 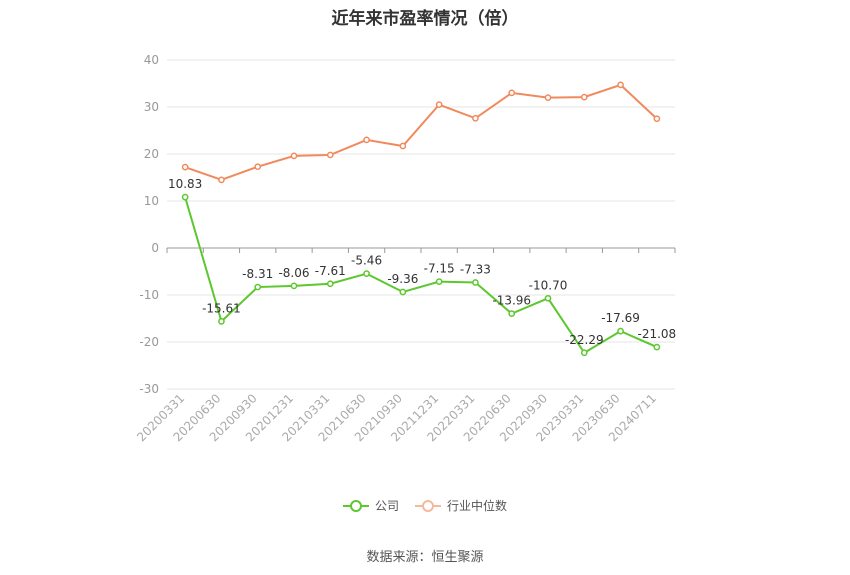 I want to click on data-label-company: -7.61, so click(x=330, y=271).